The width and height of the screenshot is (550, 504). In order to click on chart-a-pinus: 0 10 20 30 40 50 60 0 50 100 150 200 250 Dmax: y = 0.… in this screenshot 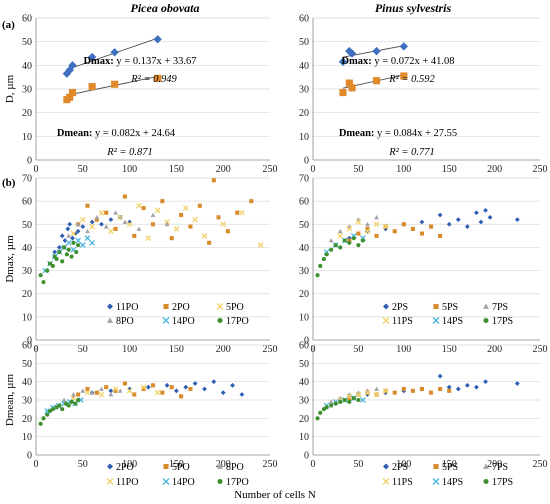, I will do `click(423, 95)`.